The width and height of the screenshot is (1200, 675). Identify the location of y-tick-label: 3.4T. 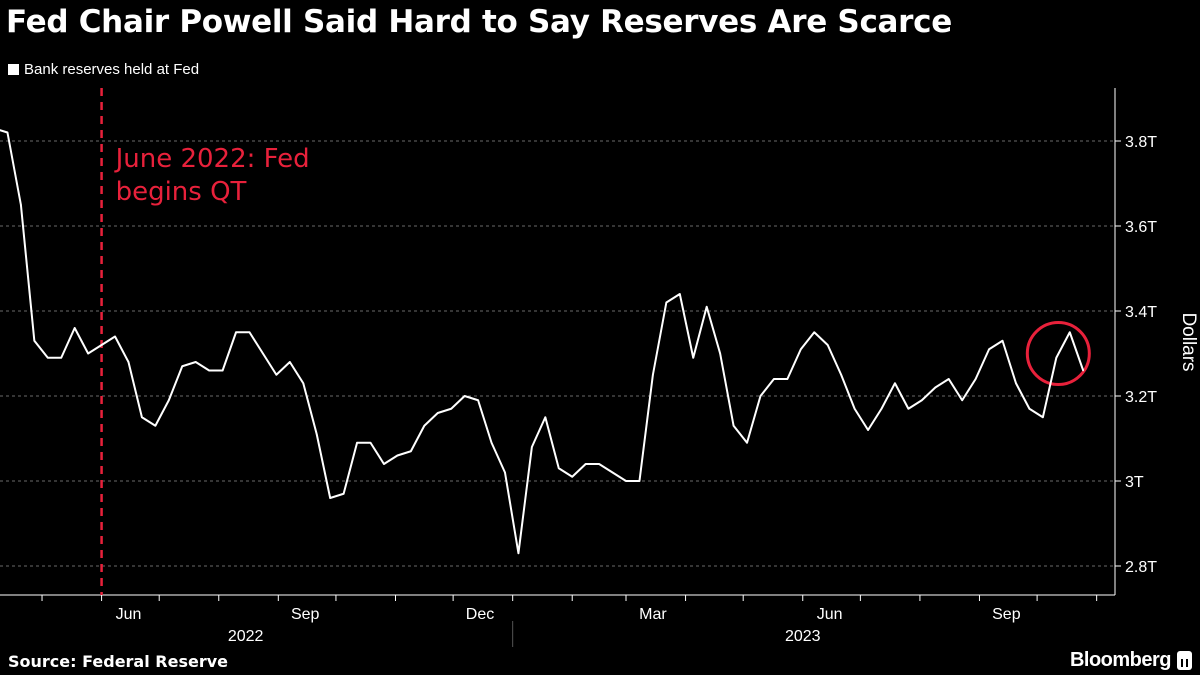
(1141, 312).